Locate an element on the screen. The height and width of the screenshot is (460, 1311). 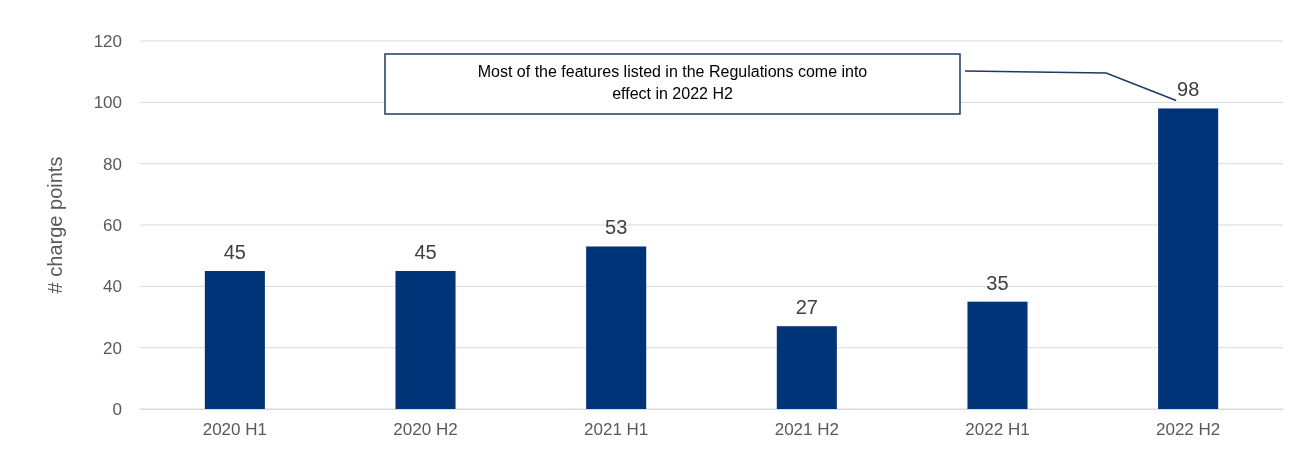
y-axis-title: # charge points is located at coordinates (55, 225).